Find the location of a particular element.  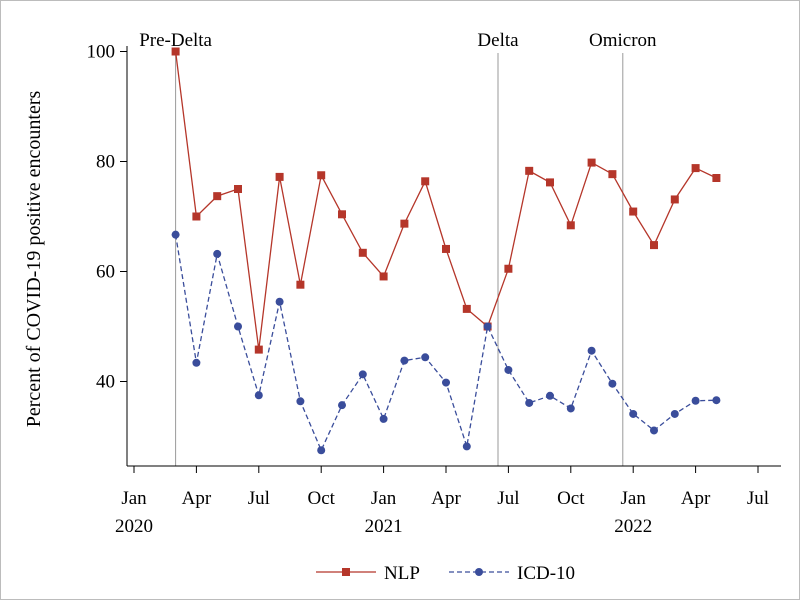

period-label-delta: Delta is located at coordinates (498, 40).